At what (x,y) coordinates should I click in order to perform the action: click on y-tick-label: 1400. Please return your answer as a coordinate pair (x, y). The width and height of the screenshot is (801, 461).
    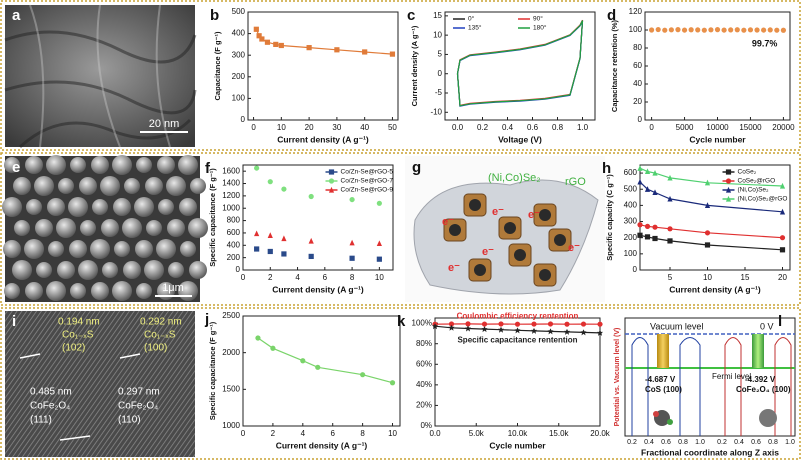
    Looking at the image, I should click on (231, 183).